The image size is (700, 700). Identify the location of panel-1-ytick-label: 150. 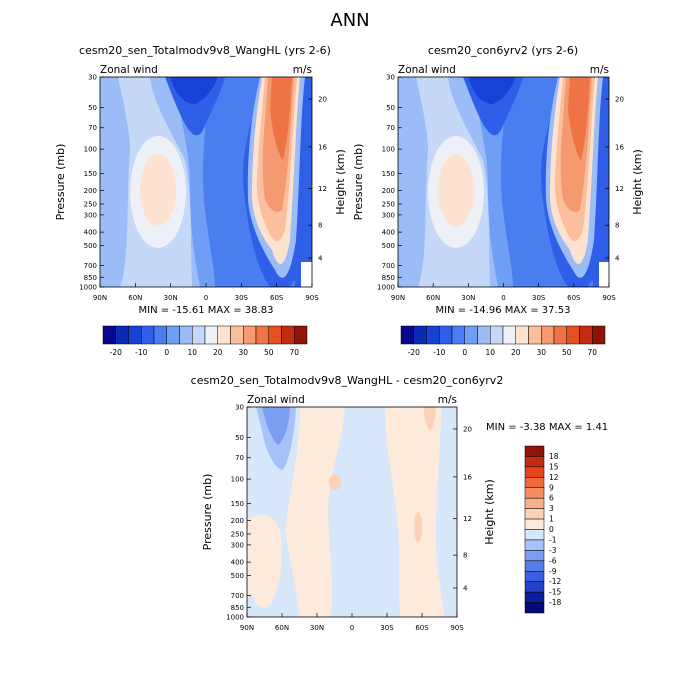
(90, 174).